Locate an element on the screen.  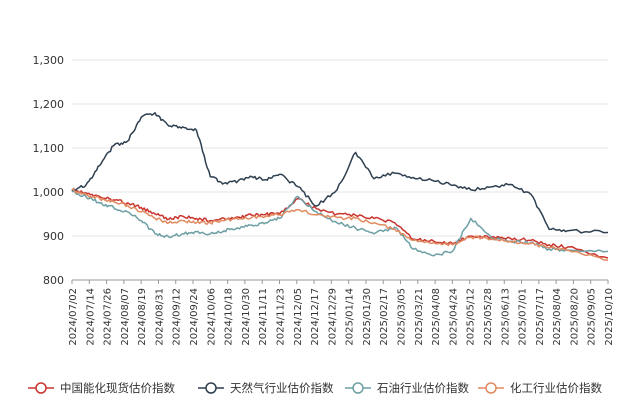
x-tick-label: 2025/04/08 is located at coordinates (436, 317).